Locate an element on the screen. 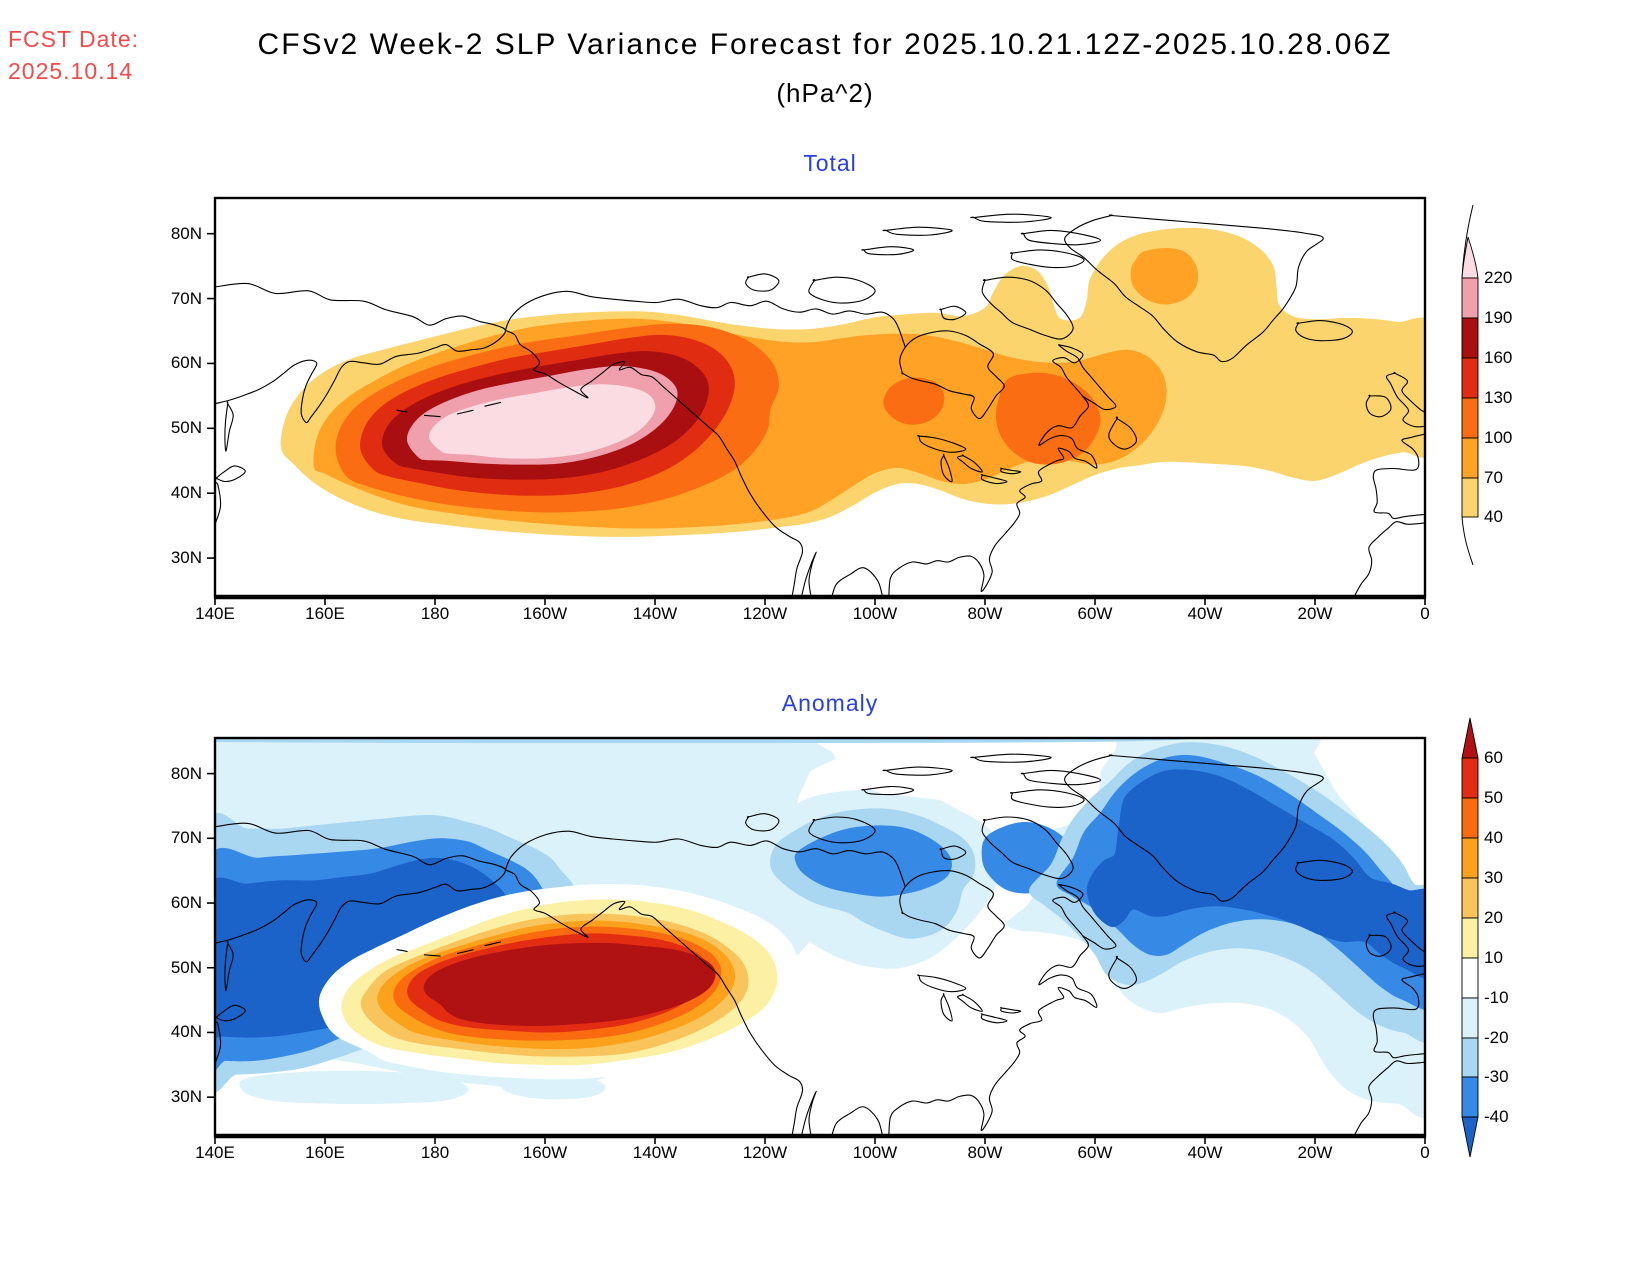 Image resolution: width=1650 pixels, height=1275 pixels. fcst-date-label: FCST Date: is located at coordinates (73, 39).